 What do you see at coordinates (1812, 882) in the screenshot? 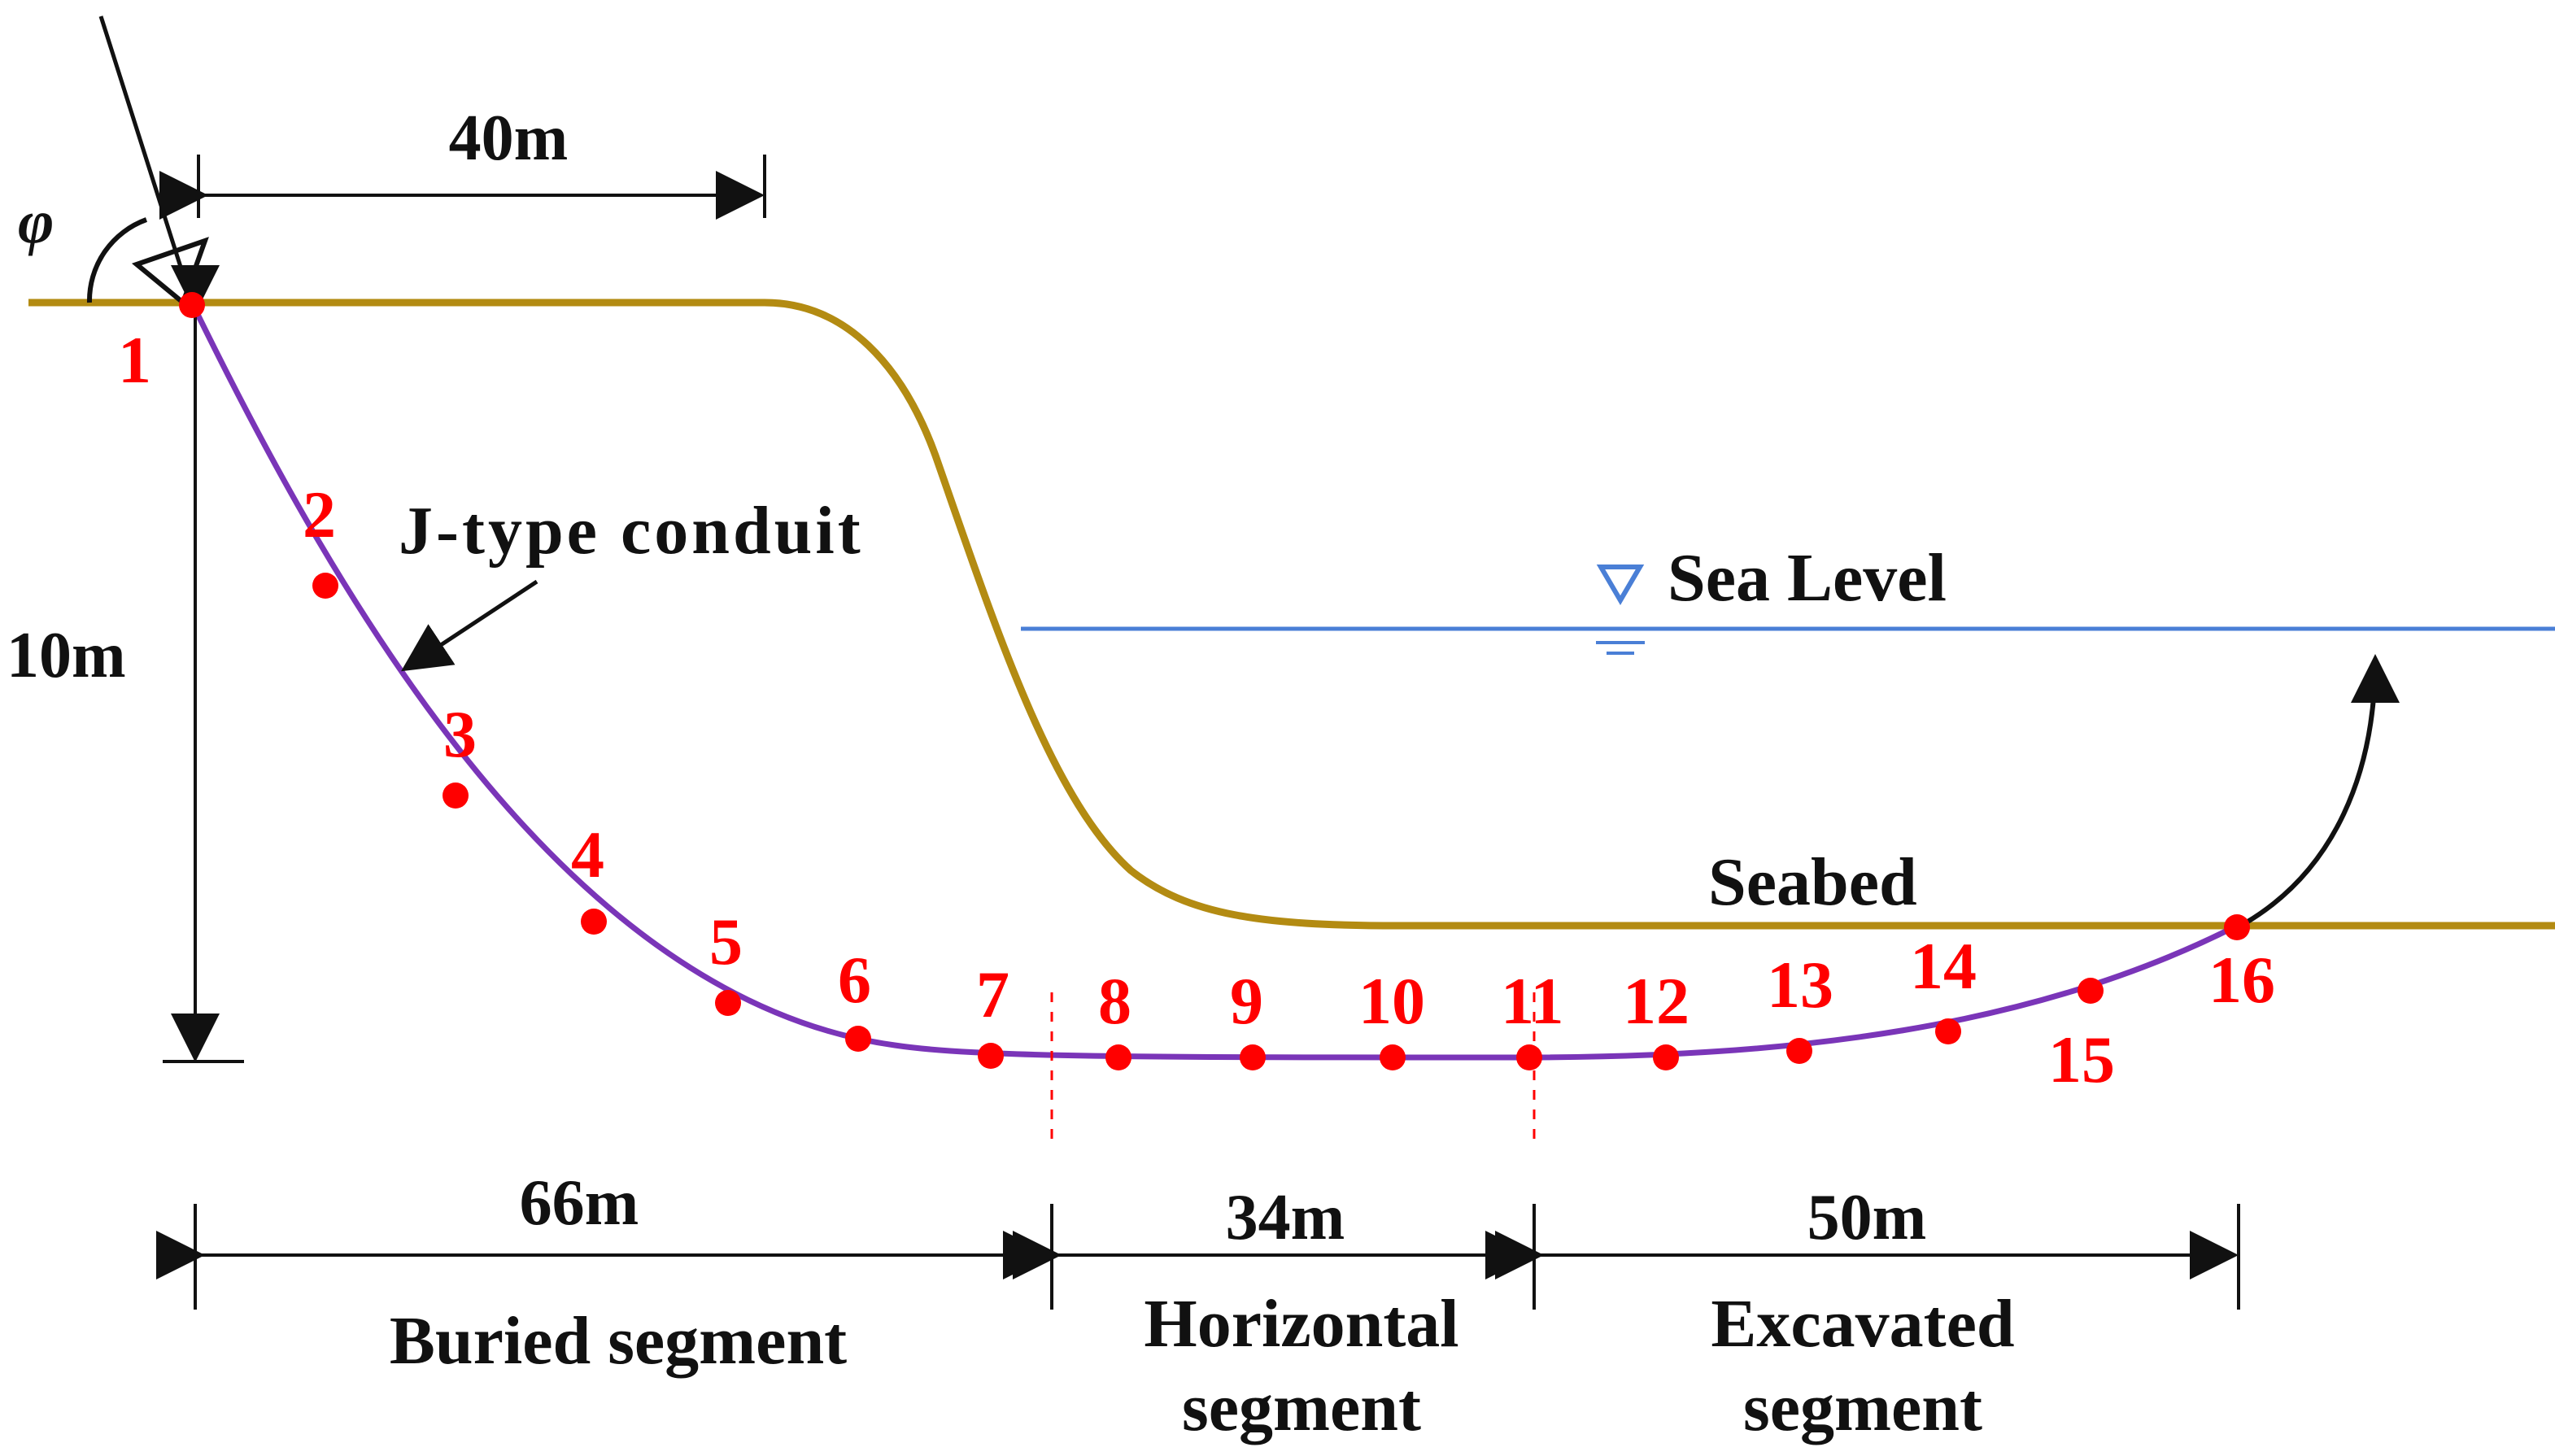
I see `seabed-label: Seabed` at bounding box center [1812, 882].